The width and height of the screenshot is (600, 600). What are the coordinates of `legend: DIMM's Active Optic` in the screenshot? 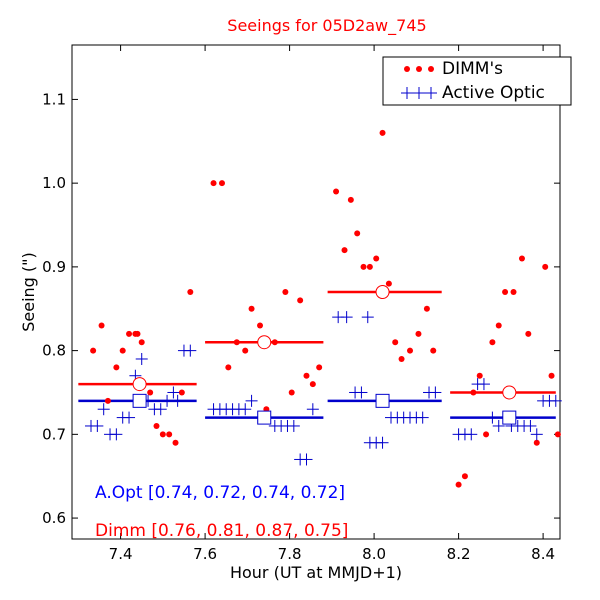 It's located at (477, 81).